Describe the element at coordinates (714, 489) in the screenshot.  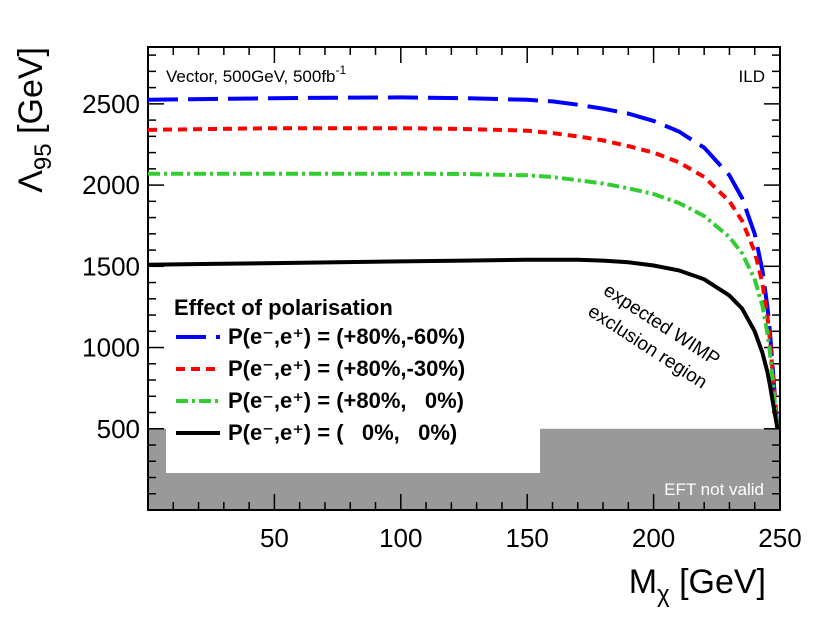
I see `eft-region-label: EFT not valid` at that location.